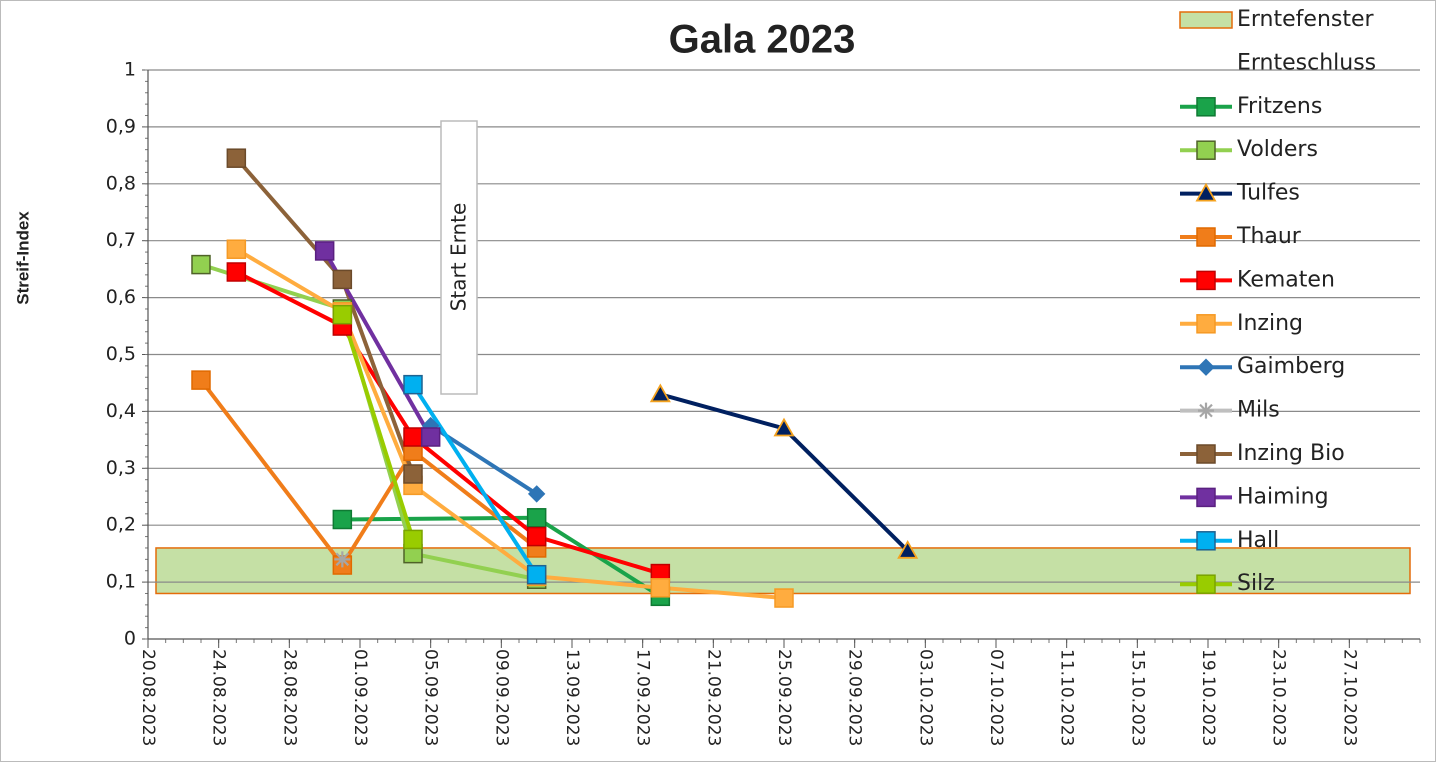 The width and height of the screenshot is (1437, 763). I want to click on legend-label: Erntefenster, so click(1306, 19).